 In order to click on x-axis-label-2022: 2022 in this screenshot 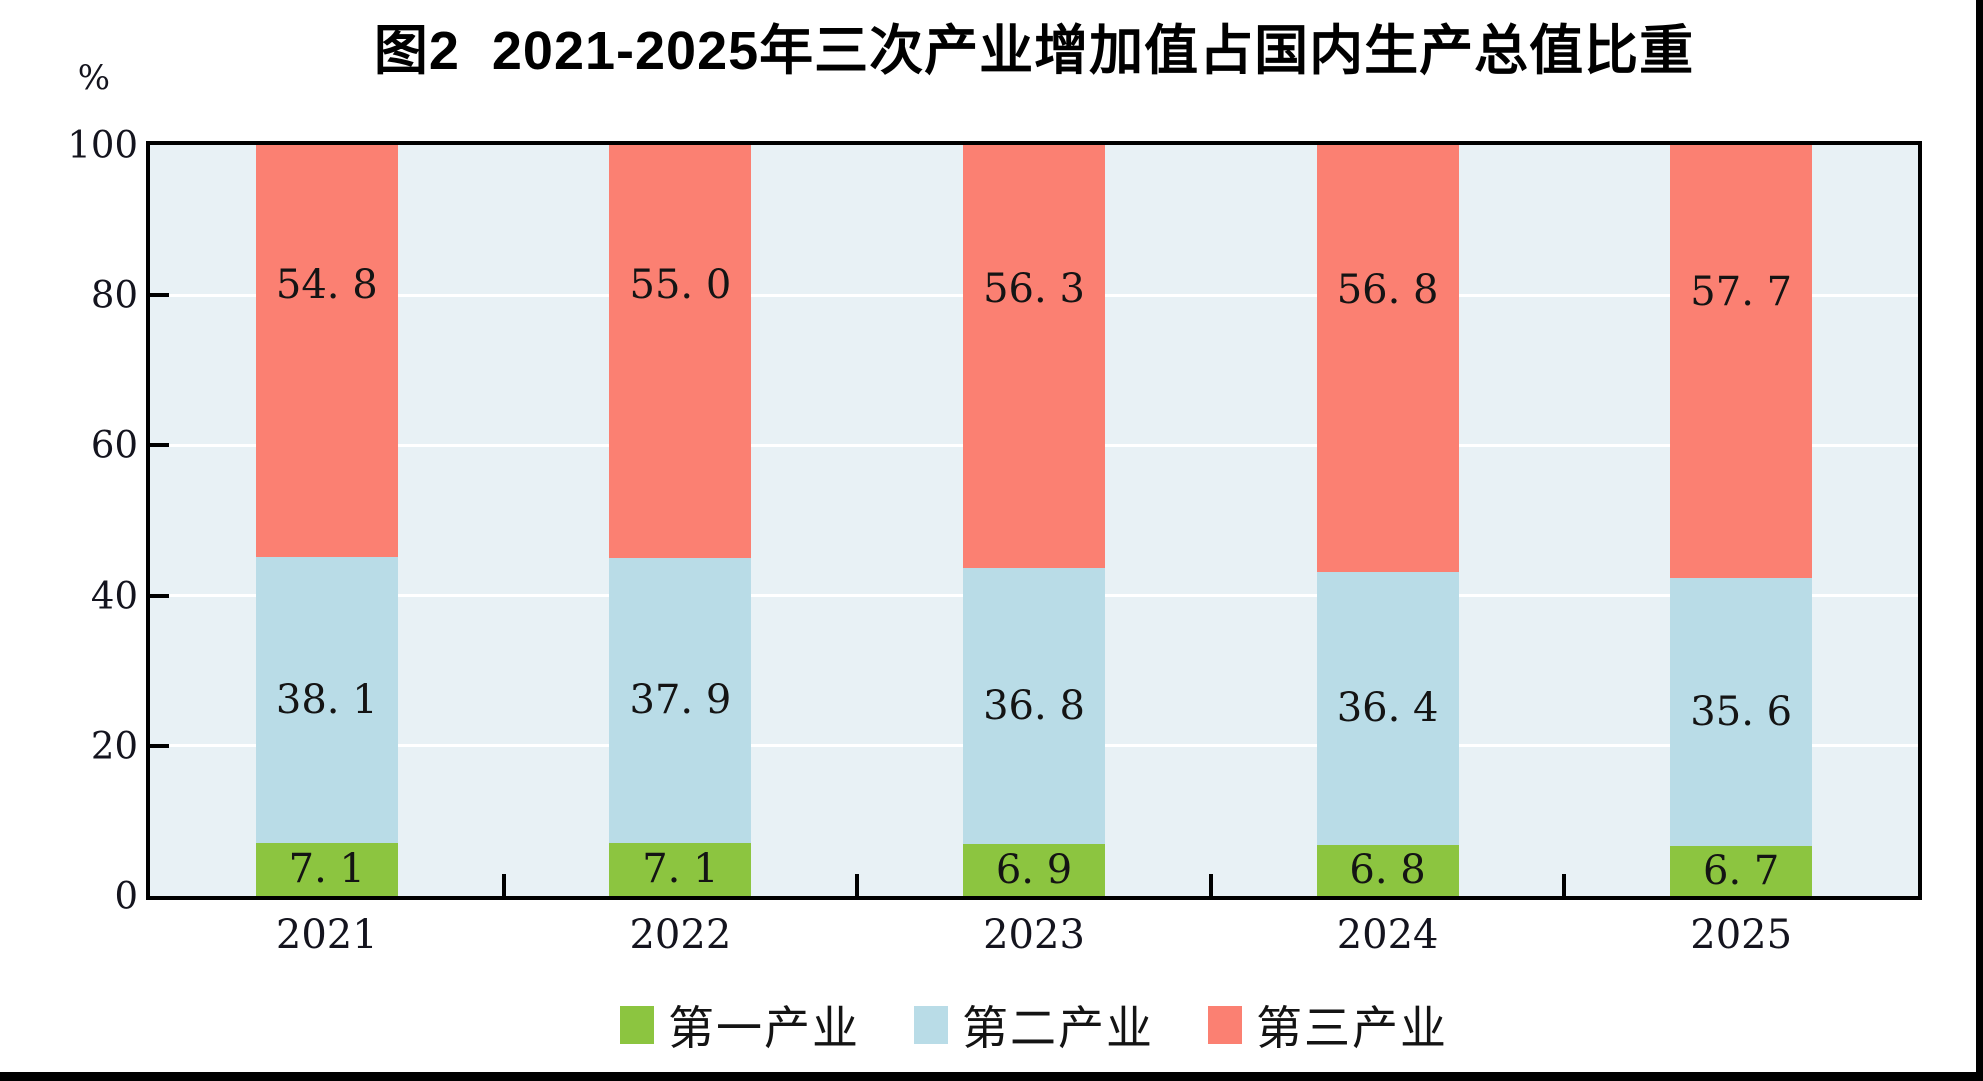, I will do `click(680, 935)`.